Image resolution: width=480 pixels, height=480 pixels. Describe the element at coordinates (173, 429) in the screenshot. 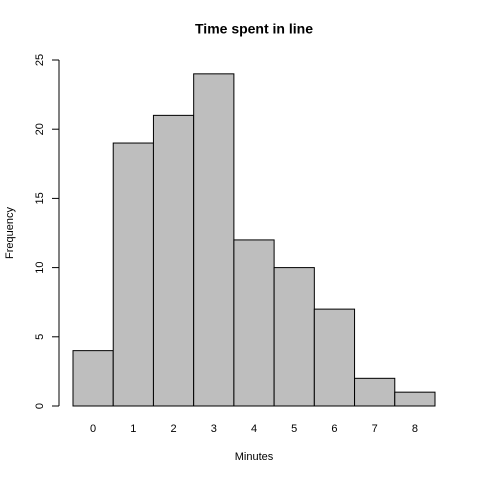

I see `x-tick-label: 2` at that location.